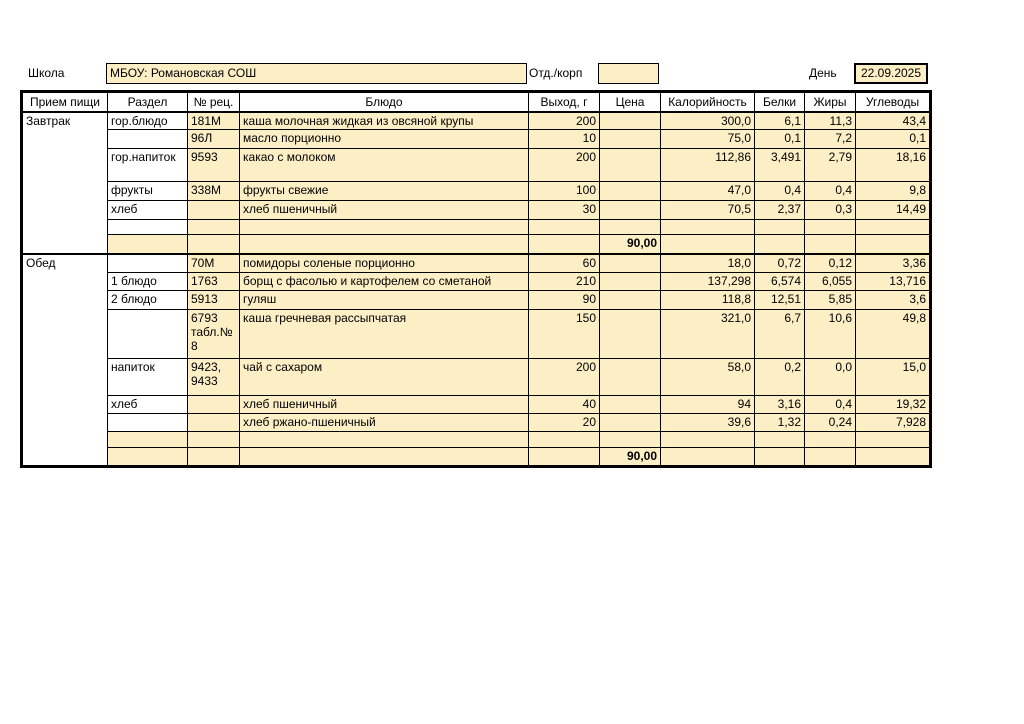 The image size is (1024, 724). What do you see at coordinates (779, 165) in the screenshot?
I see `protein-cell: 3,491` at bounding box center [779, 165].